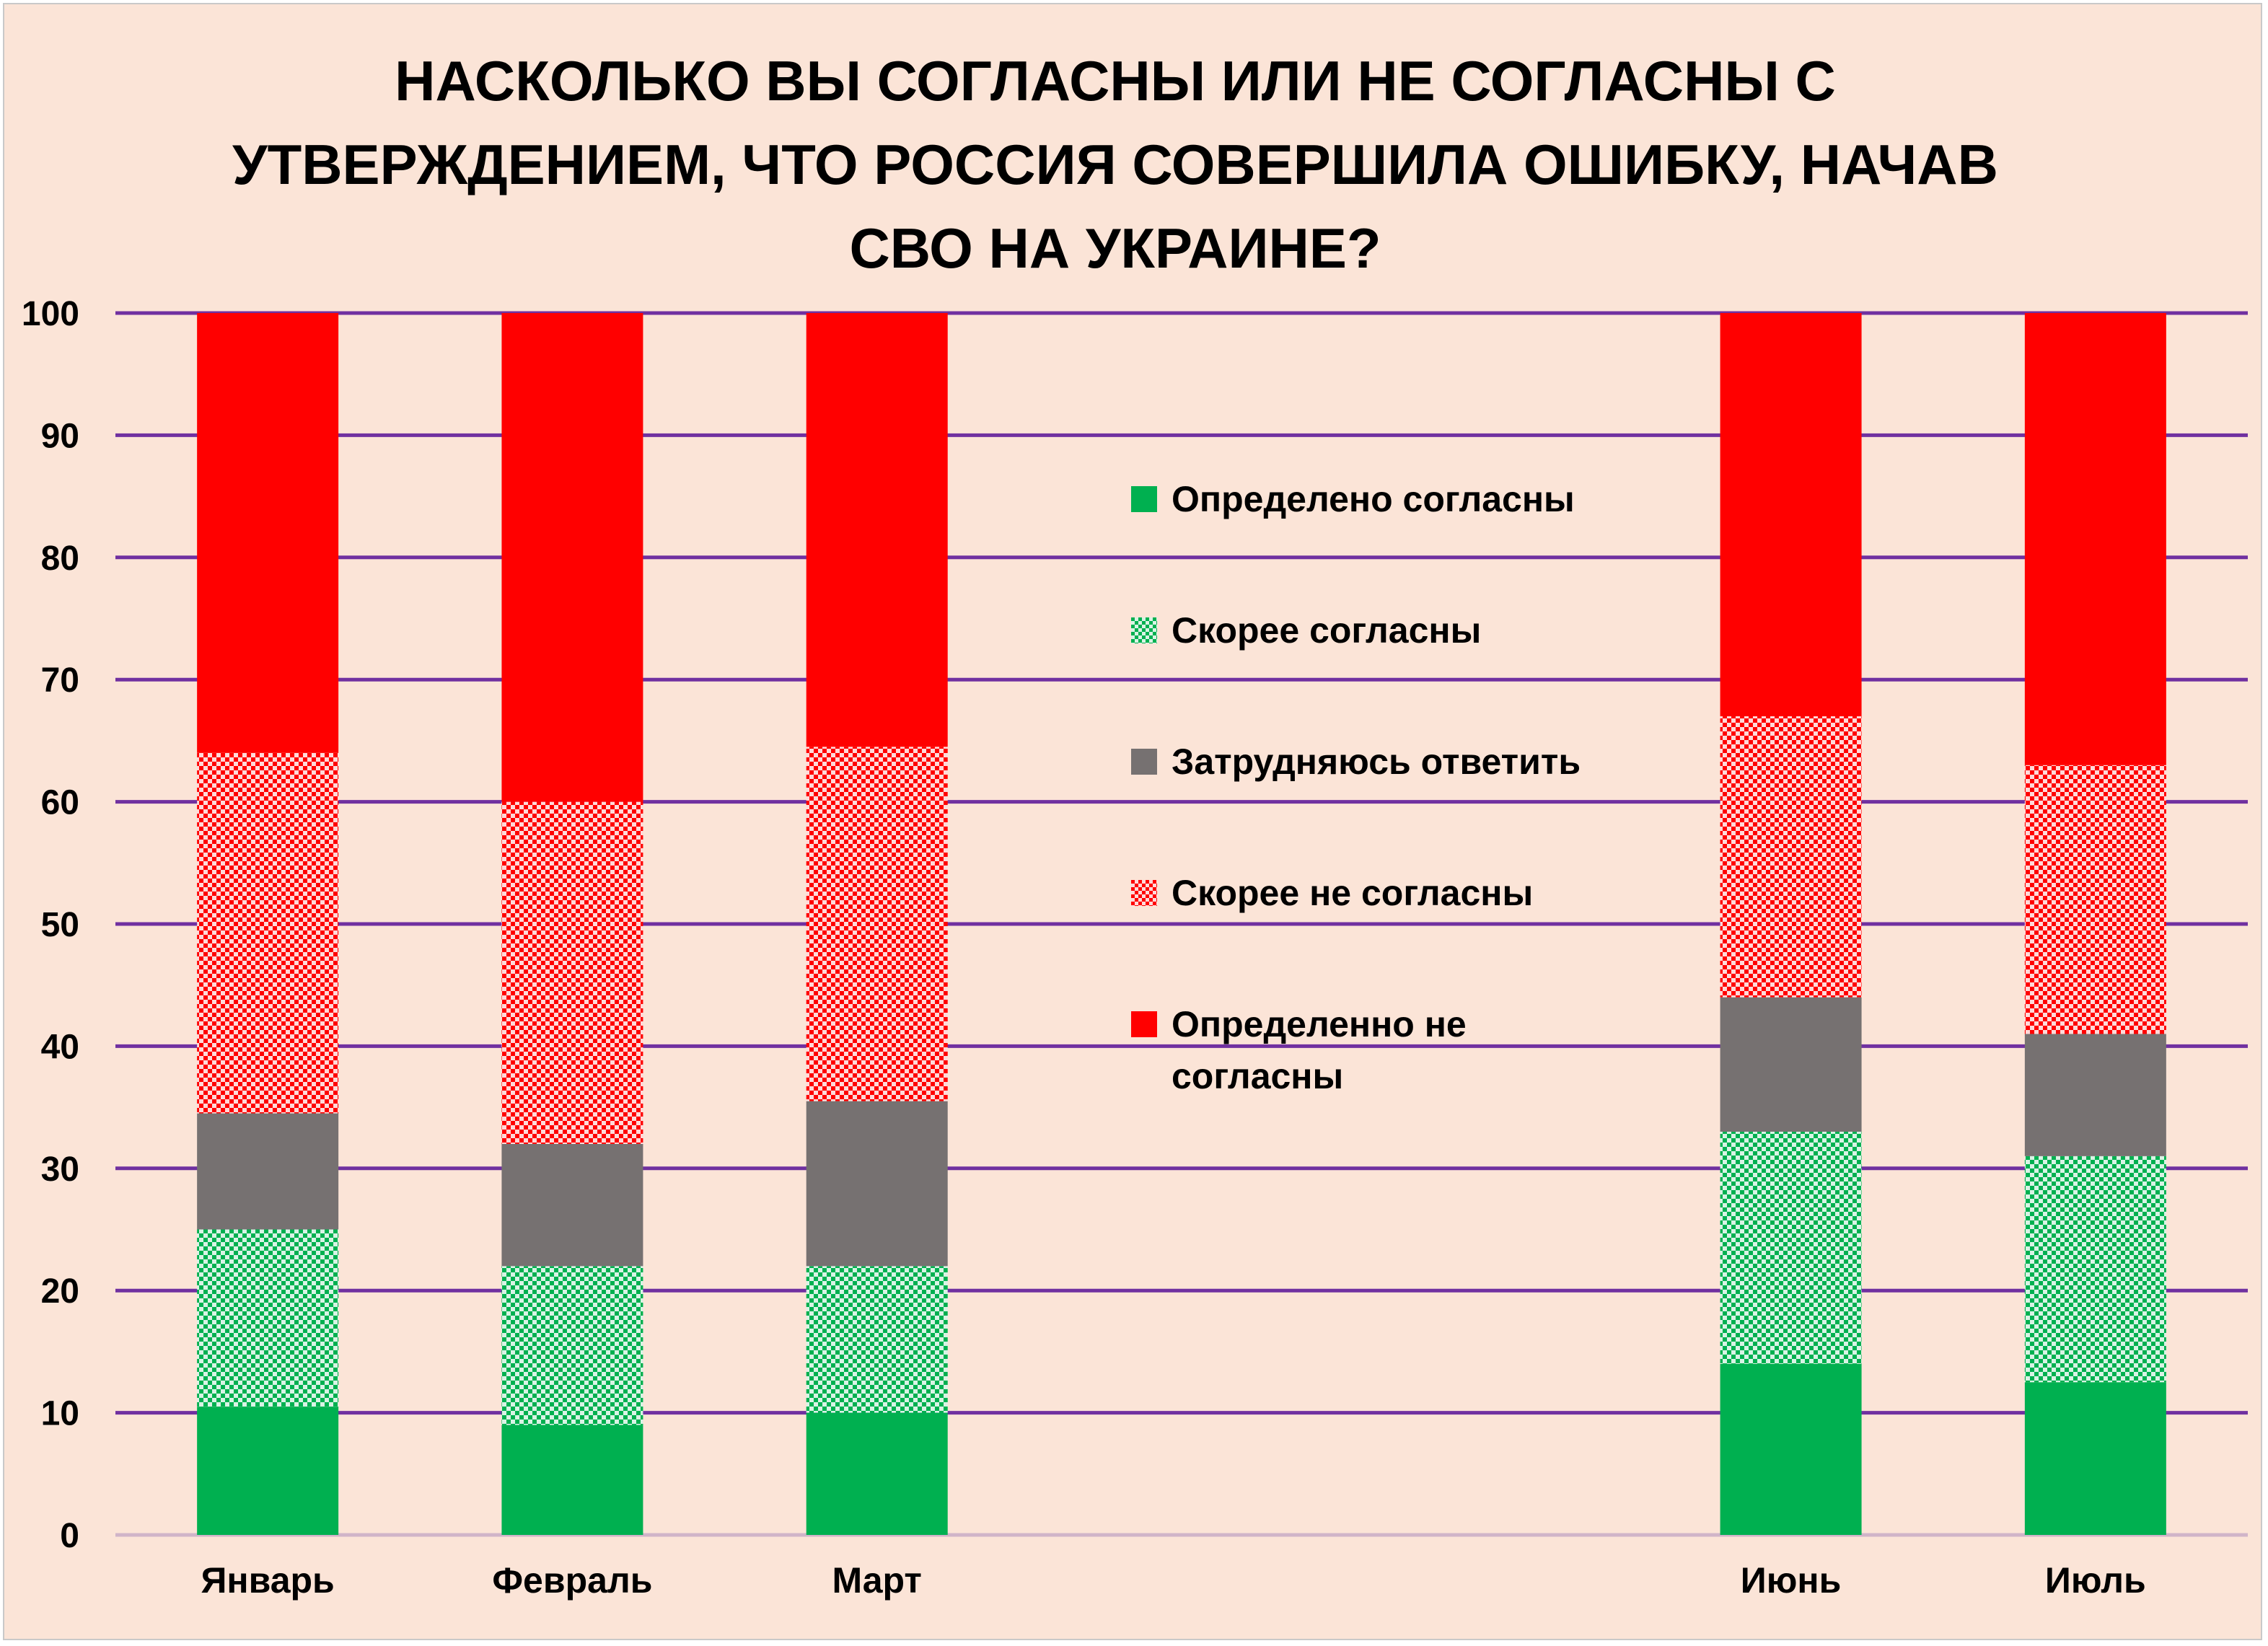 This screenshot has width=2268, height=1646. What do you see at coordinates (60, 1414) in the screenshot?
I see `y-tick-label-10: 10` at bounding box center [60, 1414].